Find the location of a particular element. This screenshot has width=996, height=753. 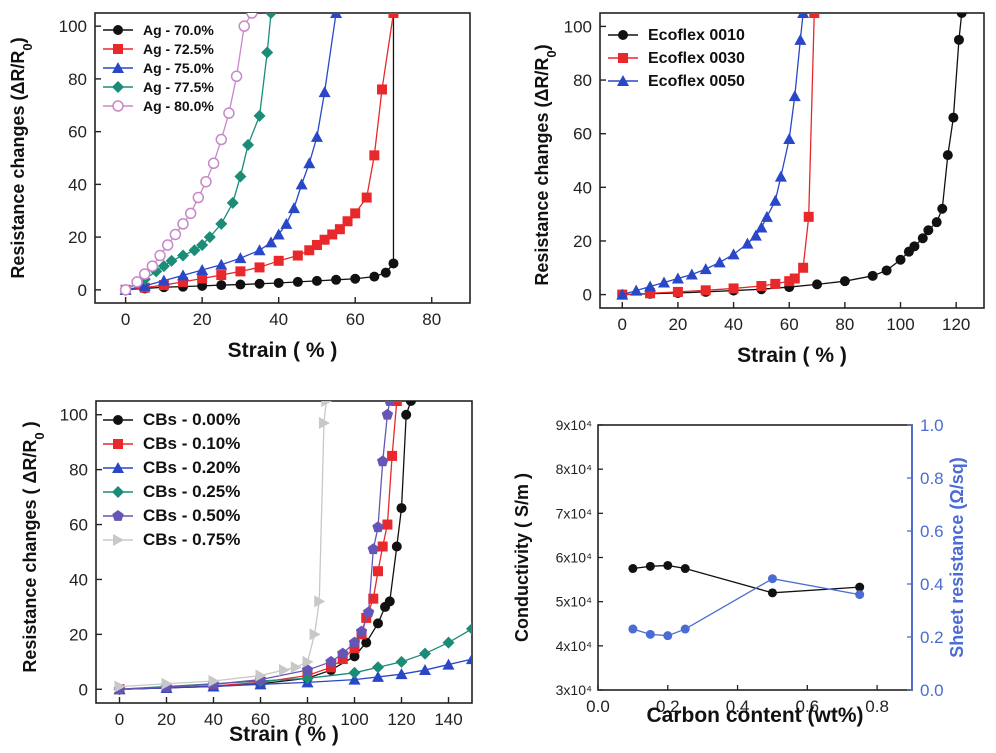

x-tick-label: 120 is located at coordinates (956, 324).